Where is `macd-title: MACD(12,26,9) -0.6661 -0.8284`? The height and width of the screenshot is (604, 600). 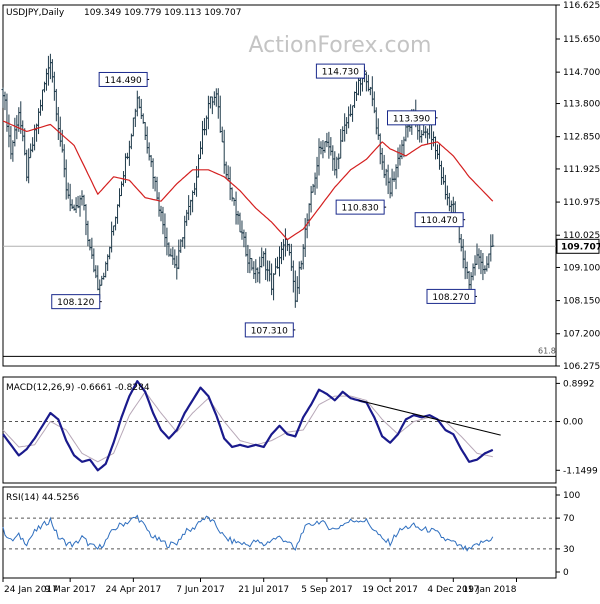
macd-title: MACD(12,26,9) -0.6661 -0.8284 is located at coordinates (78, 388).